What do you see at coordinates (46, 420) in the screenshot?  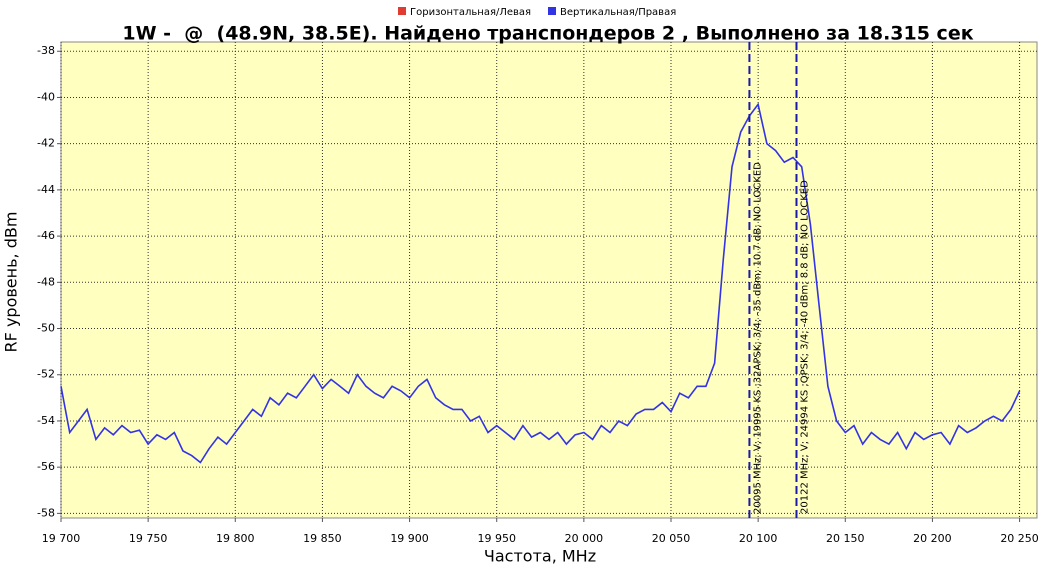 I see `y-tick-label: -54` at bounding box center [46, 420].